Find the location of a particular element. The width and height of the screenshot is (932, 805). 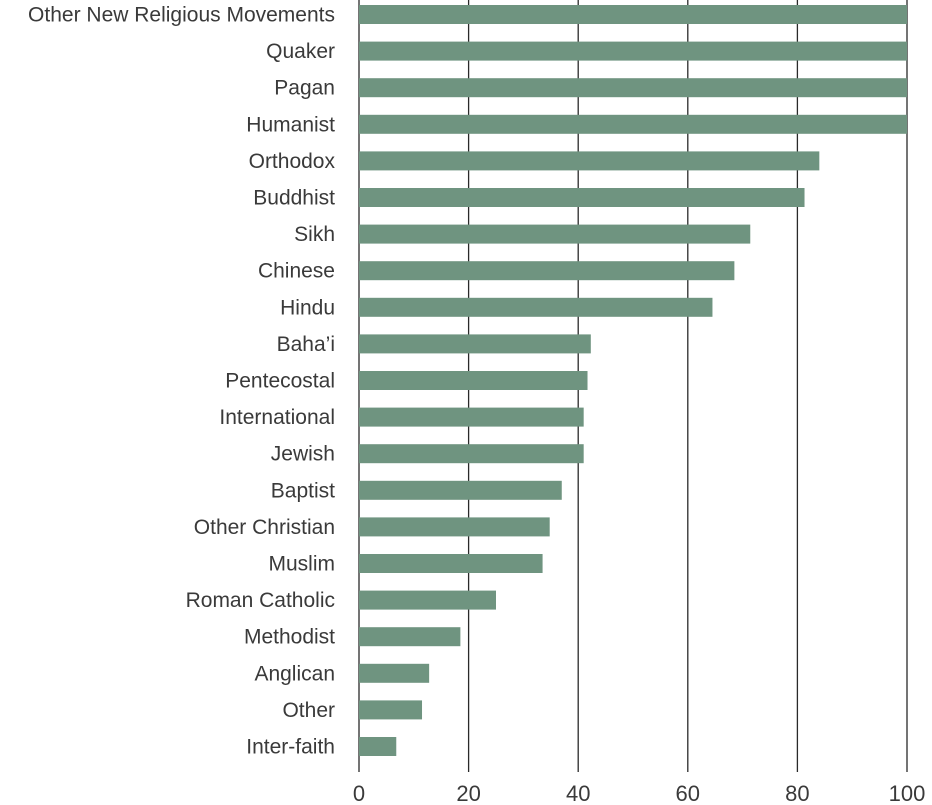

x-tick-label: 0 is located at coordinates (359, 793).